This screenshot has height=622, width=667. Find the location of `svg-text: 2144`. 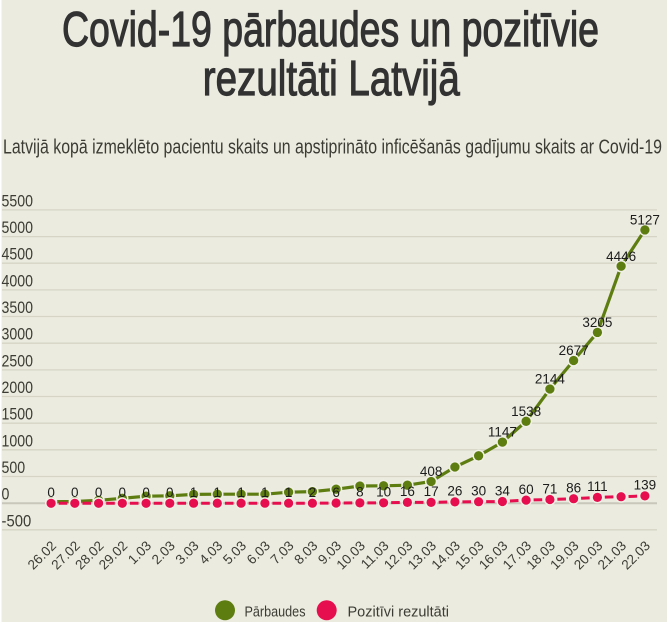

svg-text: 2144 is located at coordinates (550, 379).